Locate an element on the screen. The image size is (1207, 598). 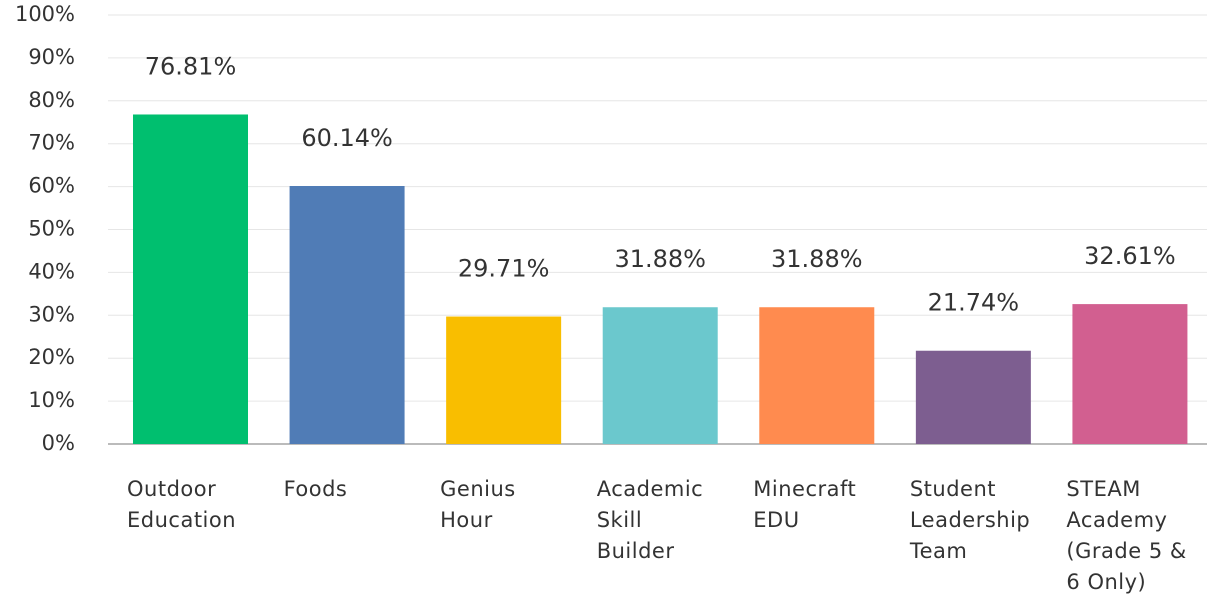
x-tick-label: Genius Hour is located at coordinates (478, 504).